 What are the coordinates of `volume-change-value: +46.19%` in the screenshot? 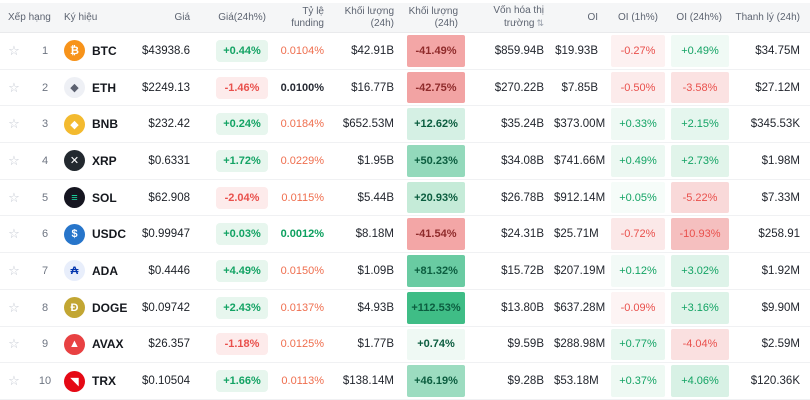 It's located at (436, 381).